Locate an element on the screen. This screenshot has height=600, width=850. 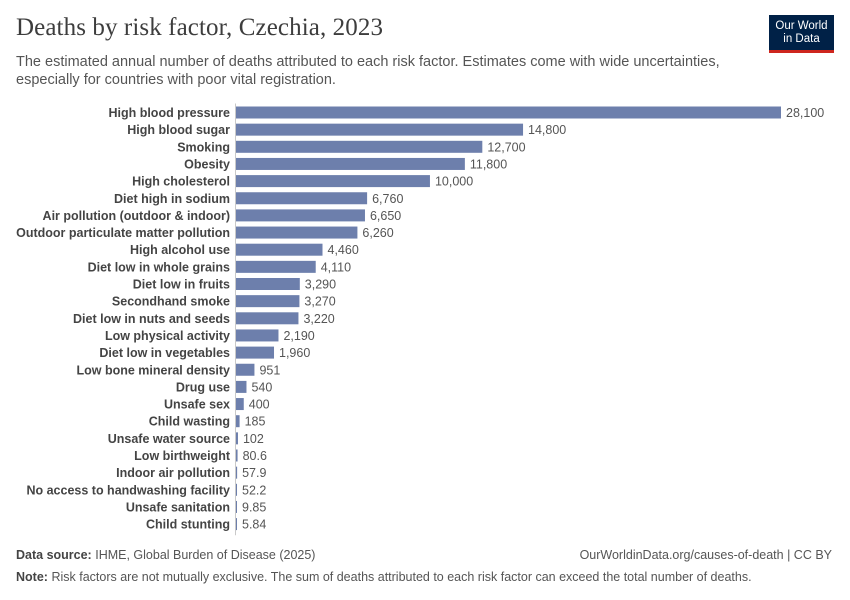
logo-line-2: in Data is located at coordinates (801, 39).